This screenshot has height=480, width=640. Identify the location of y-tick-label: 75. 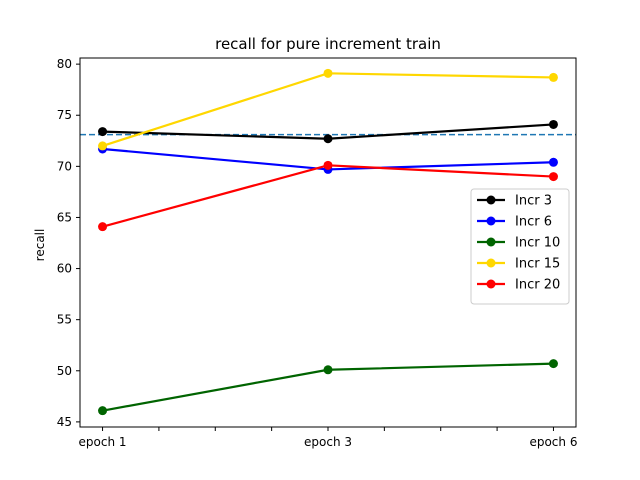
(64, 115).